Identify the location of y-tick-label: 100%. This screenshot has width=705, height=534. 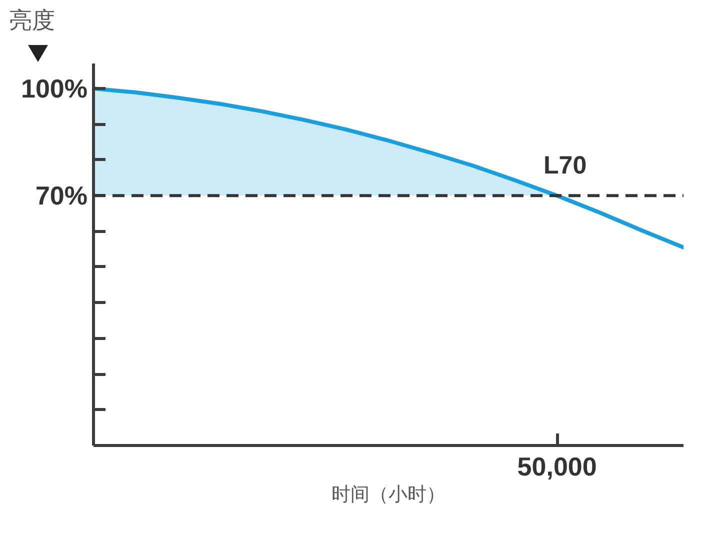
(54, 88).